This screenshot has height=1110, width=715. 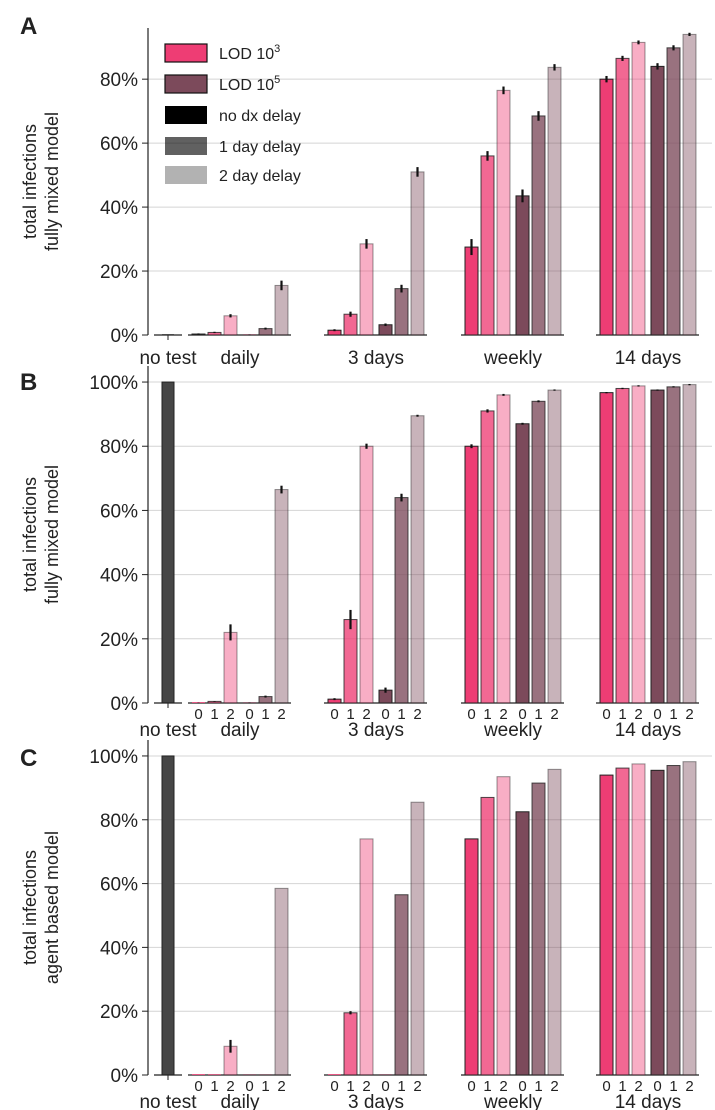 What do you see at coordinates (52, 907) in the screenshot?
I see `y-axis-label-line: agent based model` at bounding box center [52, 907].